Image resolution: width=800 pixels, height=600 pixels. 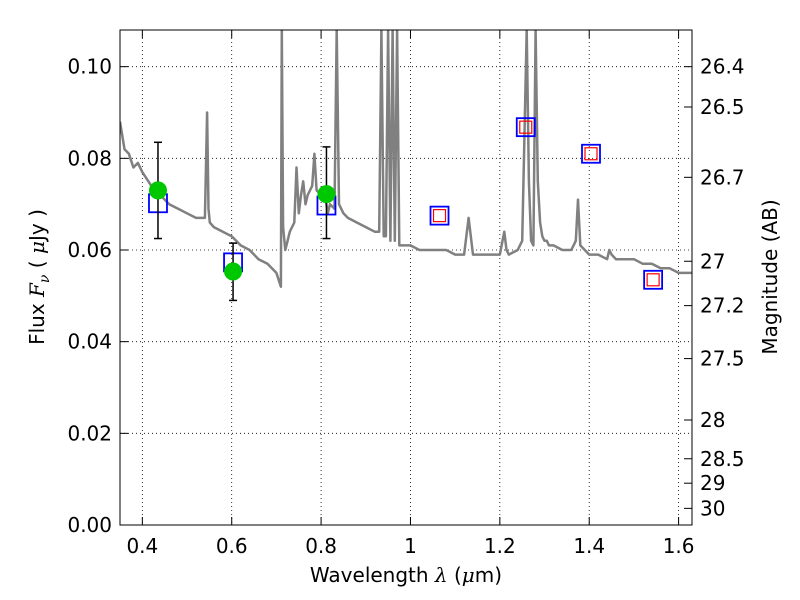 I want to click on y-axis-label-mu: μ, so click(x=37, y=247).